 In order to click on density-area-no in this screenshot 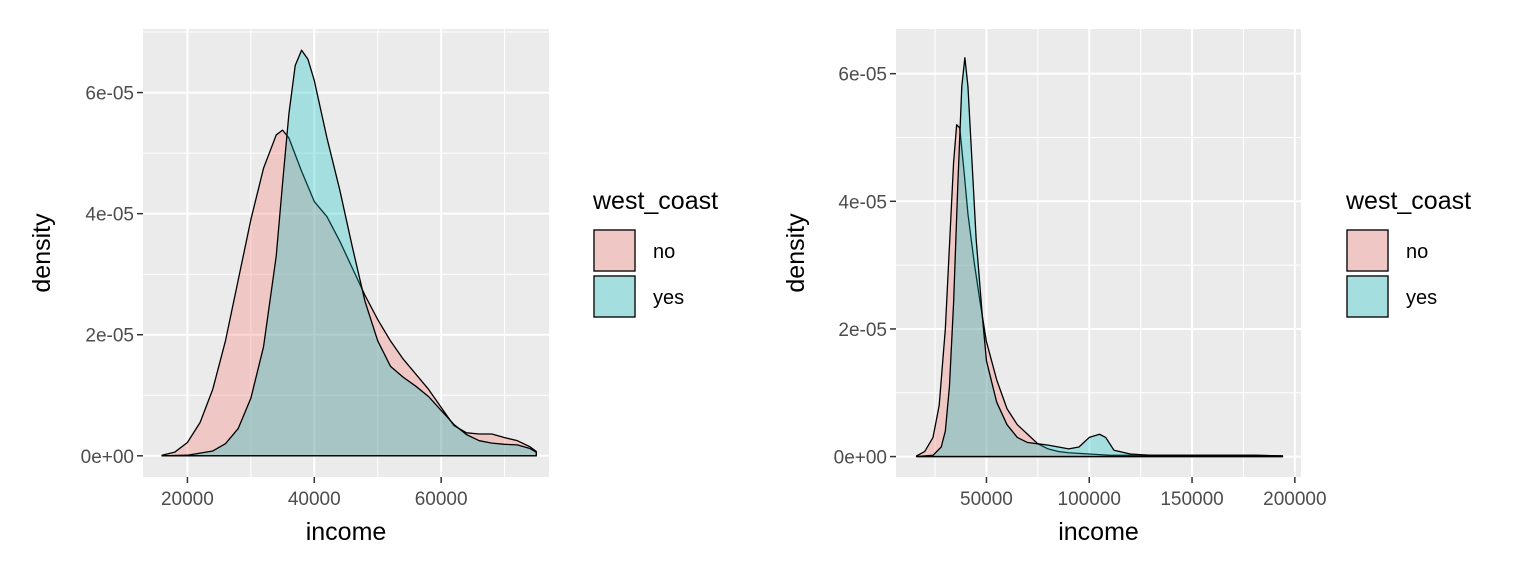, I will do `click(349, 293)`.